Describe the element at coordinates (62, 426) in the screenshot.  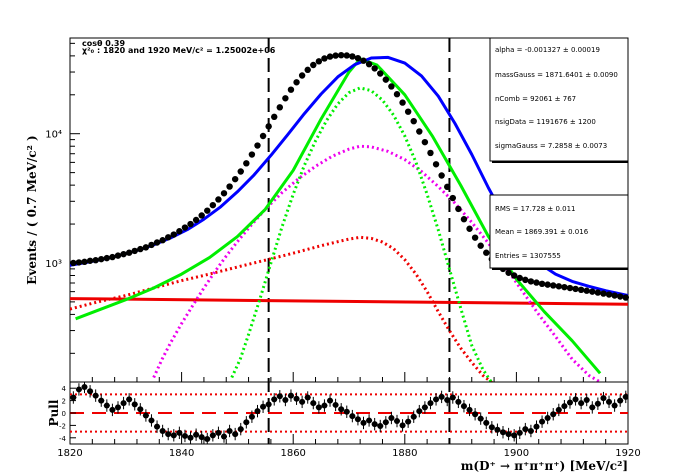
I see `pull-y-tick-label: -2` at that location.